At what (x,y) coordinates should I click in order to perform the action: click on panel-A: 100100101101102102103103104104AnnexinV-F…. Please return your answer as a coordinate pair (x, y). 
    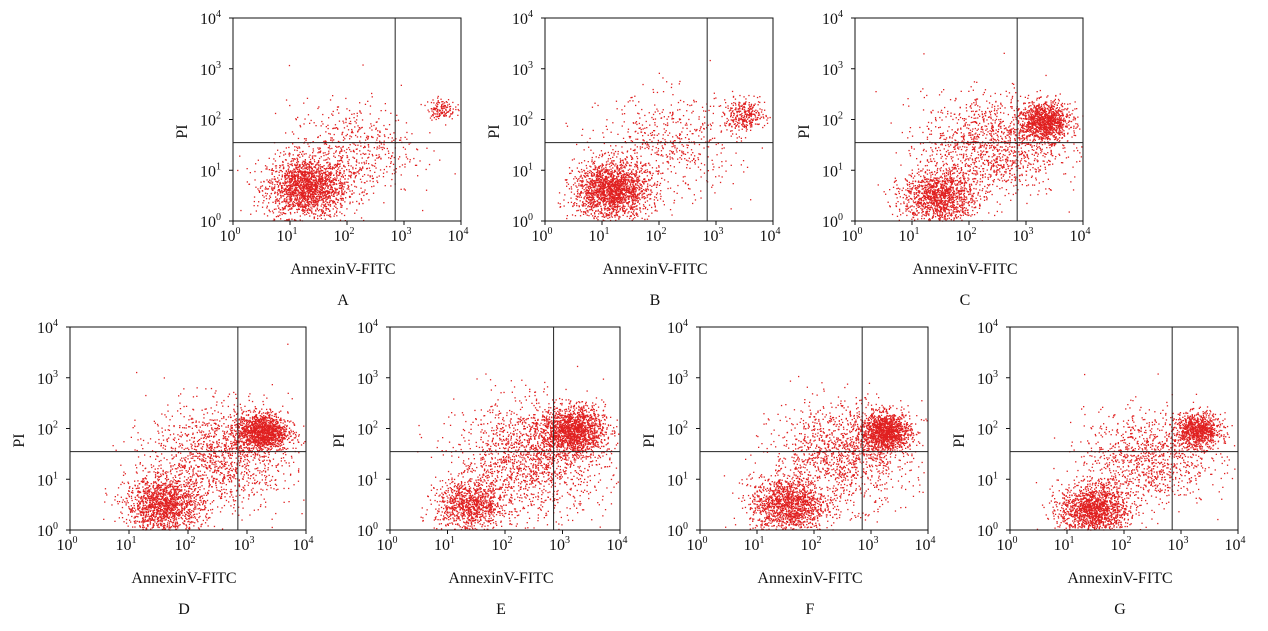
    Looking at the image, I should click on (321, 159).